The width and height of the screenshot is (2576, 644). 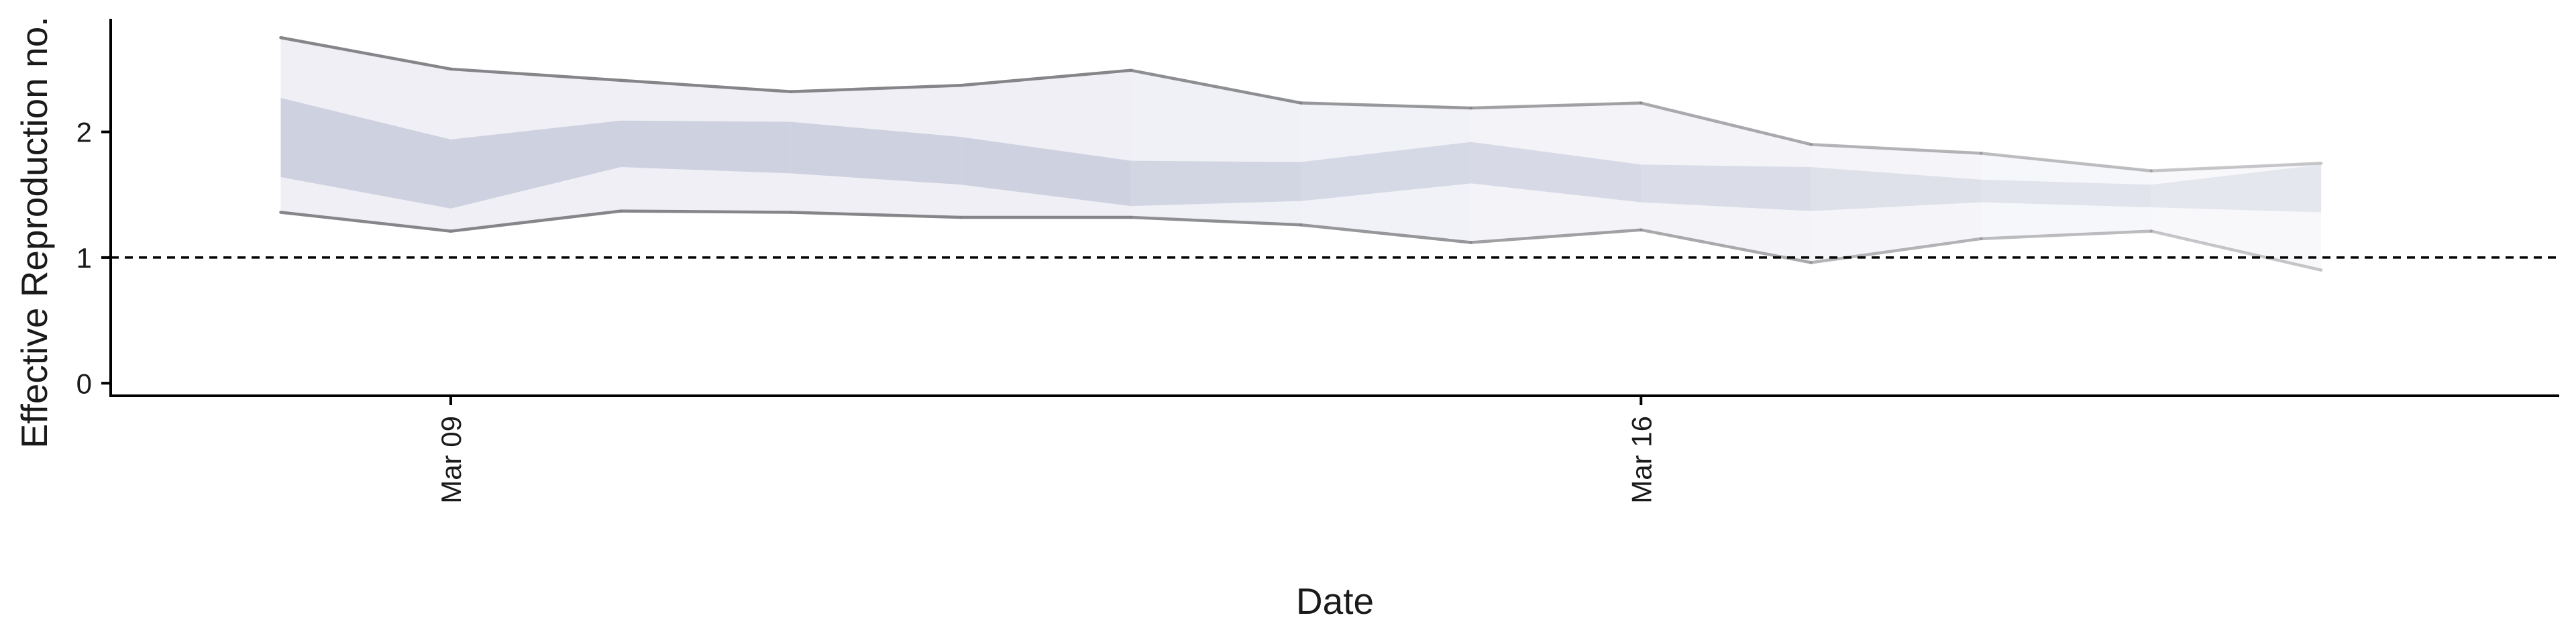 What do you see at coordinates (84, 258) in the screenshot?
I see `y-tick-label: 1` at bounding box center [84, 258].